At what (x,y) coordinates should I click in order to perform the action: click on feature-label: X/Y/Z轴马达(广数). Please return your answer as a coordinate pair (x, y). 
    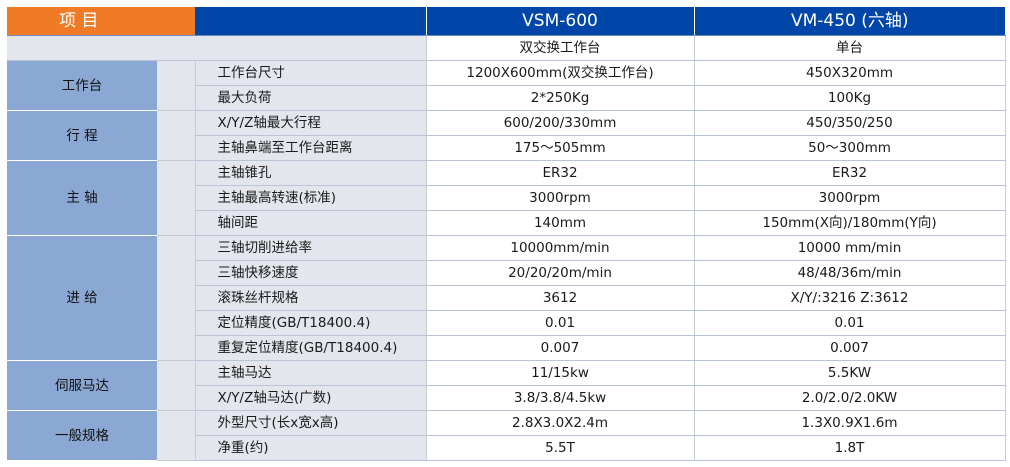
    Looking at the image, I should click on (310, 398).